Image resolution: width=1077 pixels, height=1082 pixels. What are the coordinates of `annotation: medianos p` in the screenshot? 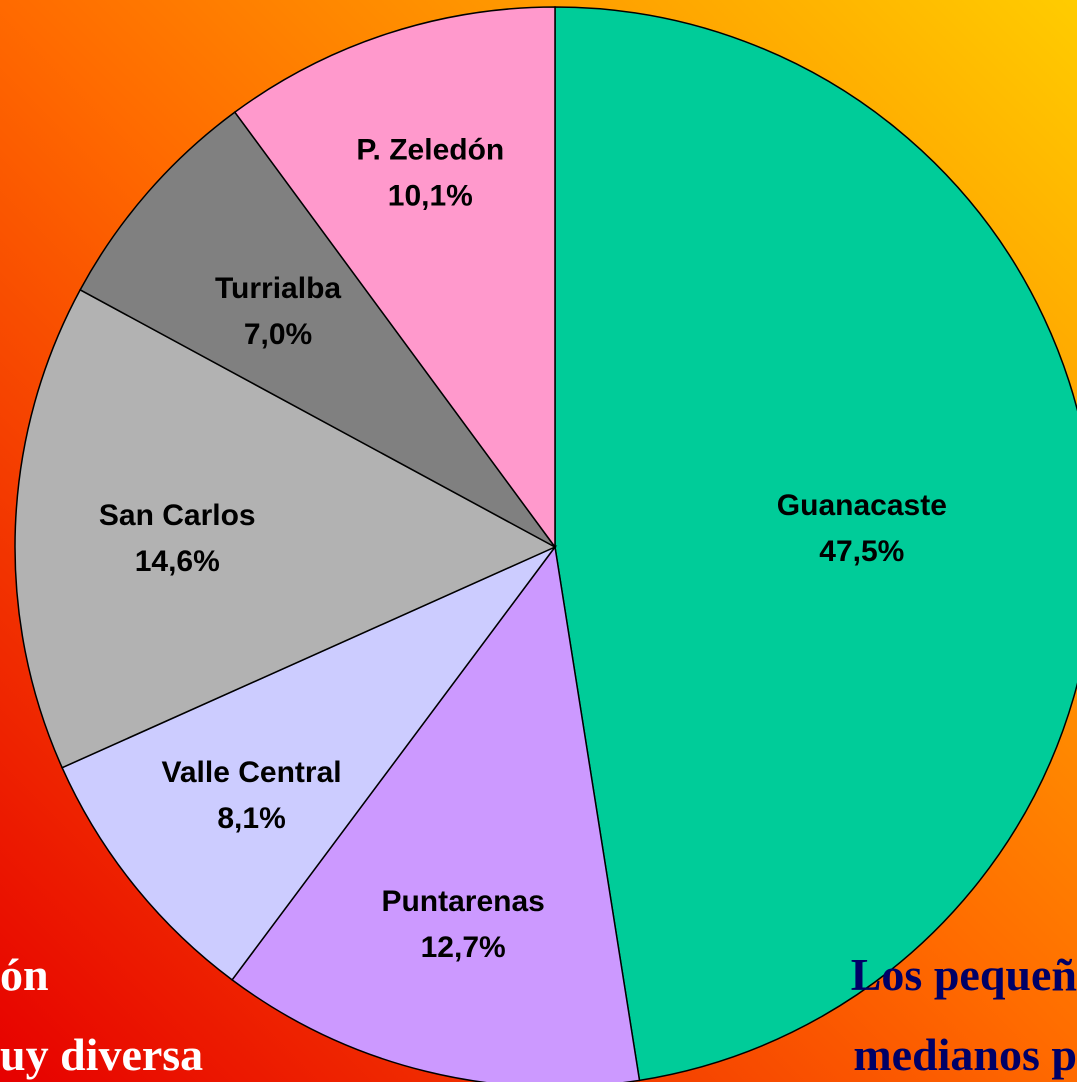 It's located at (965, 1054).